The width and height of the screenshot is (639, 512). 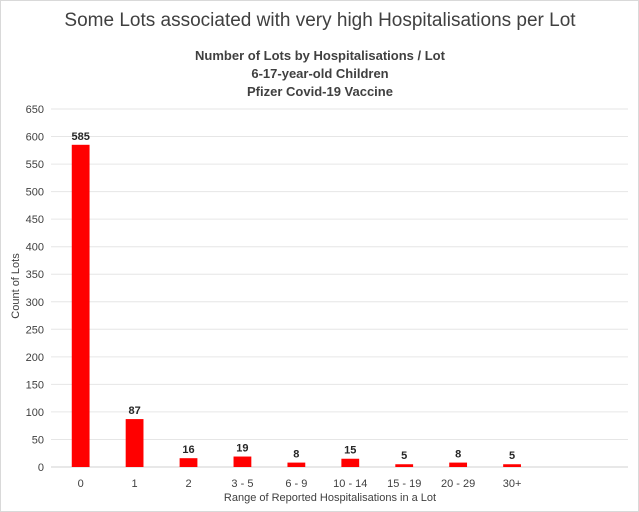 What do you see at coordinates (35, 413) in the screenshot?
I see `y-tick-label: 100` at bounding box center [35, 413].